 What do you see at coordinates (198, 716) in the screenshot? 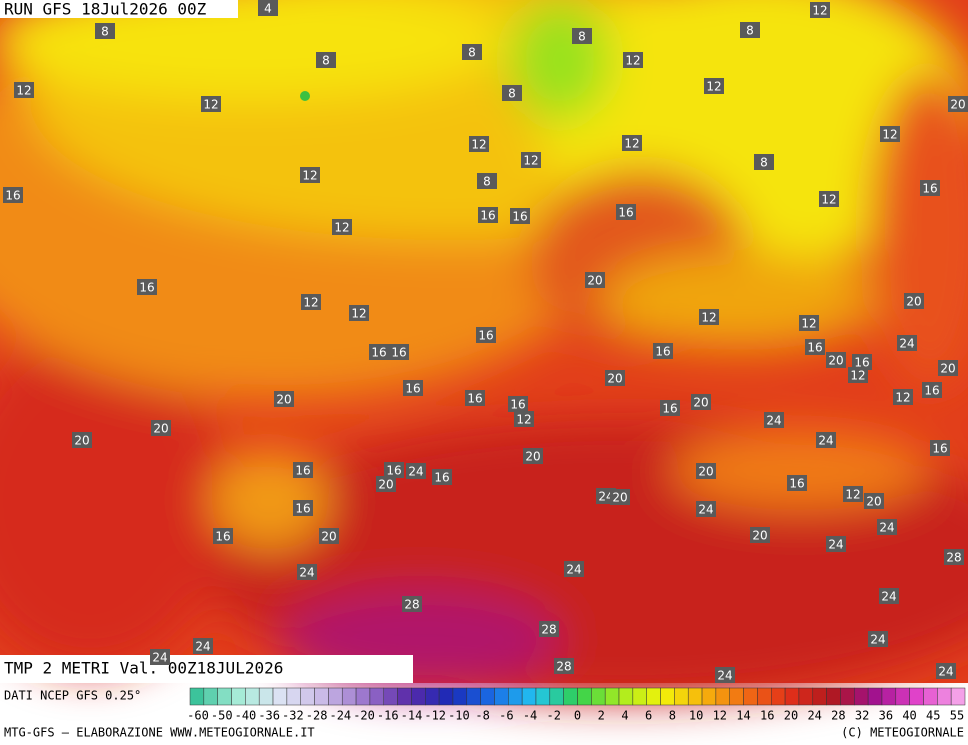
I see `scale-label: -60` at bounding box center [198, 716].